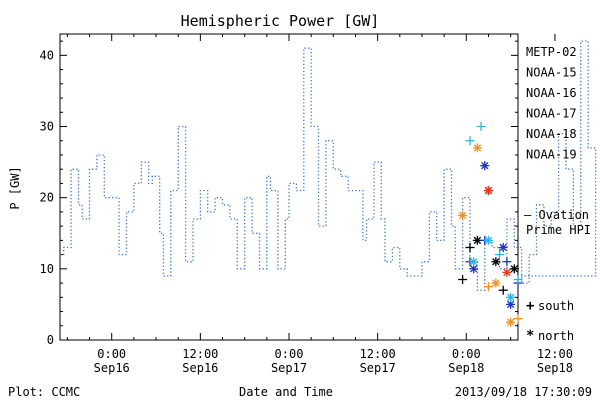 This screenshot has height=400, width=600. I want to click on y-tick-label: 0, so click(50, 340).